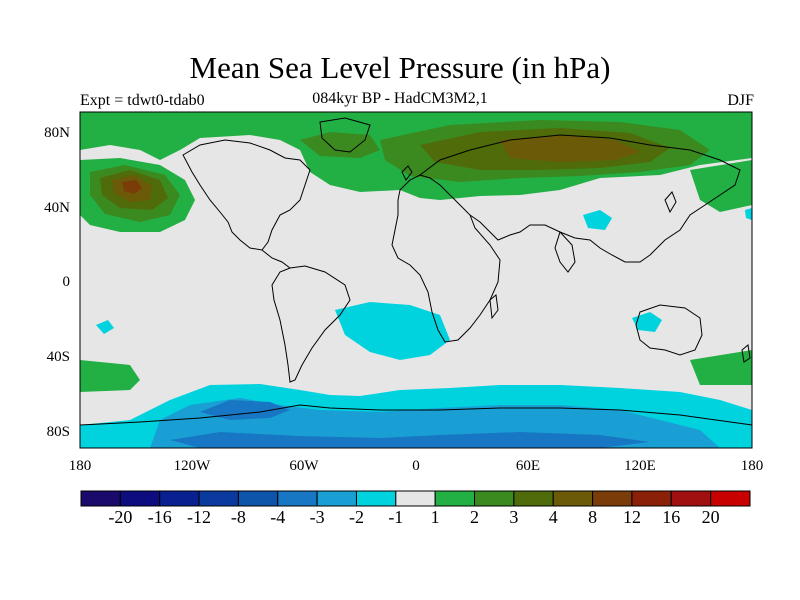 The height and width of the screenshot is (600, 800). Describe the element at coordinates (67, 282) in the screenshot. I see `lat-tick-0: 0` at that location.